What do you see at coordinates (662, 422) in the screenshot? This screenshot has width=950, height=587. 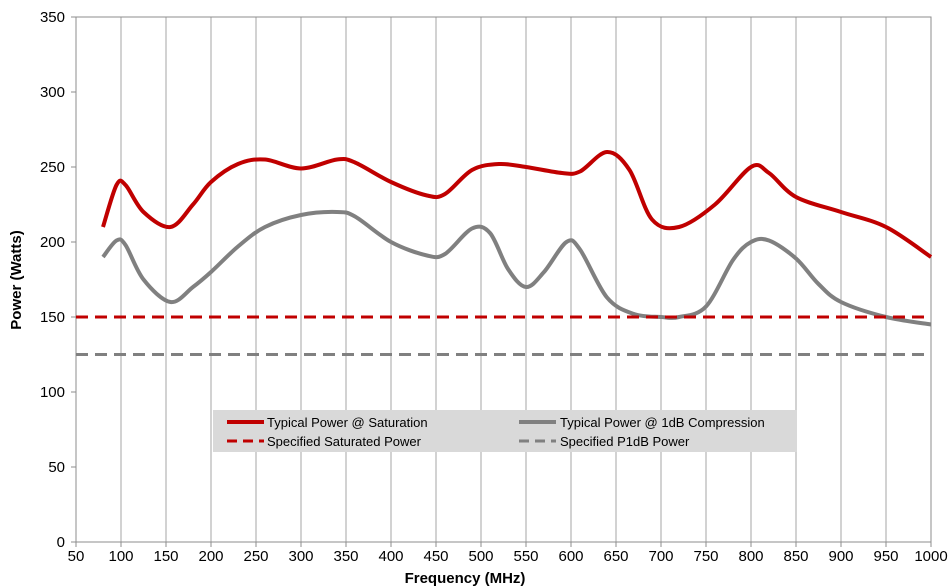 I see `legend-label-1db-compression: Typical Power @ 1dB Compression` at bounding box center [662, 422].